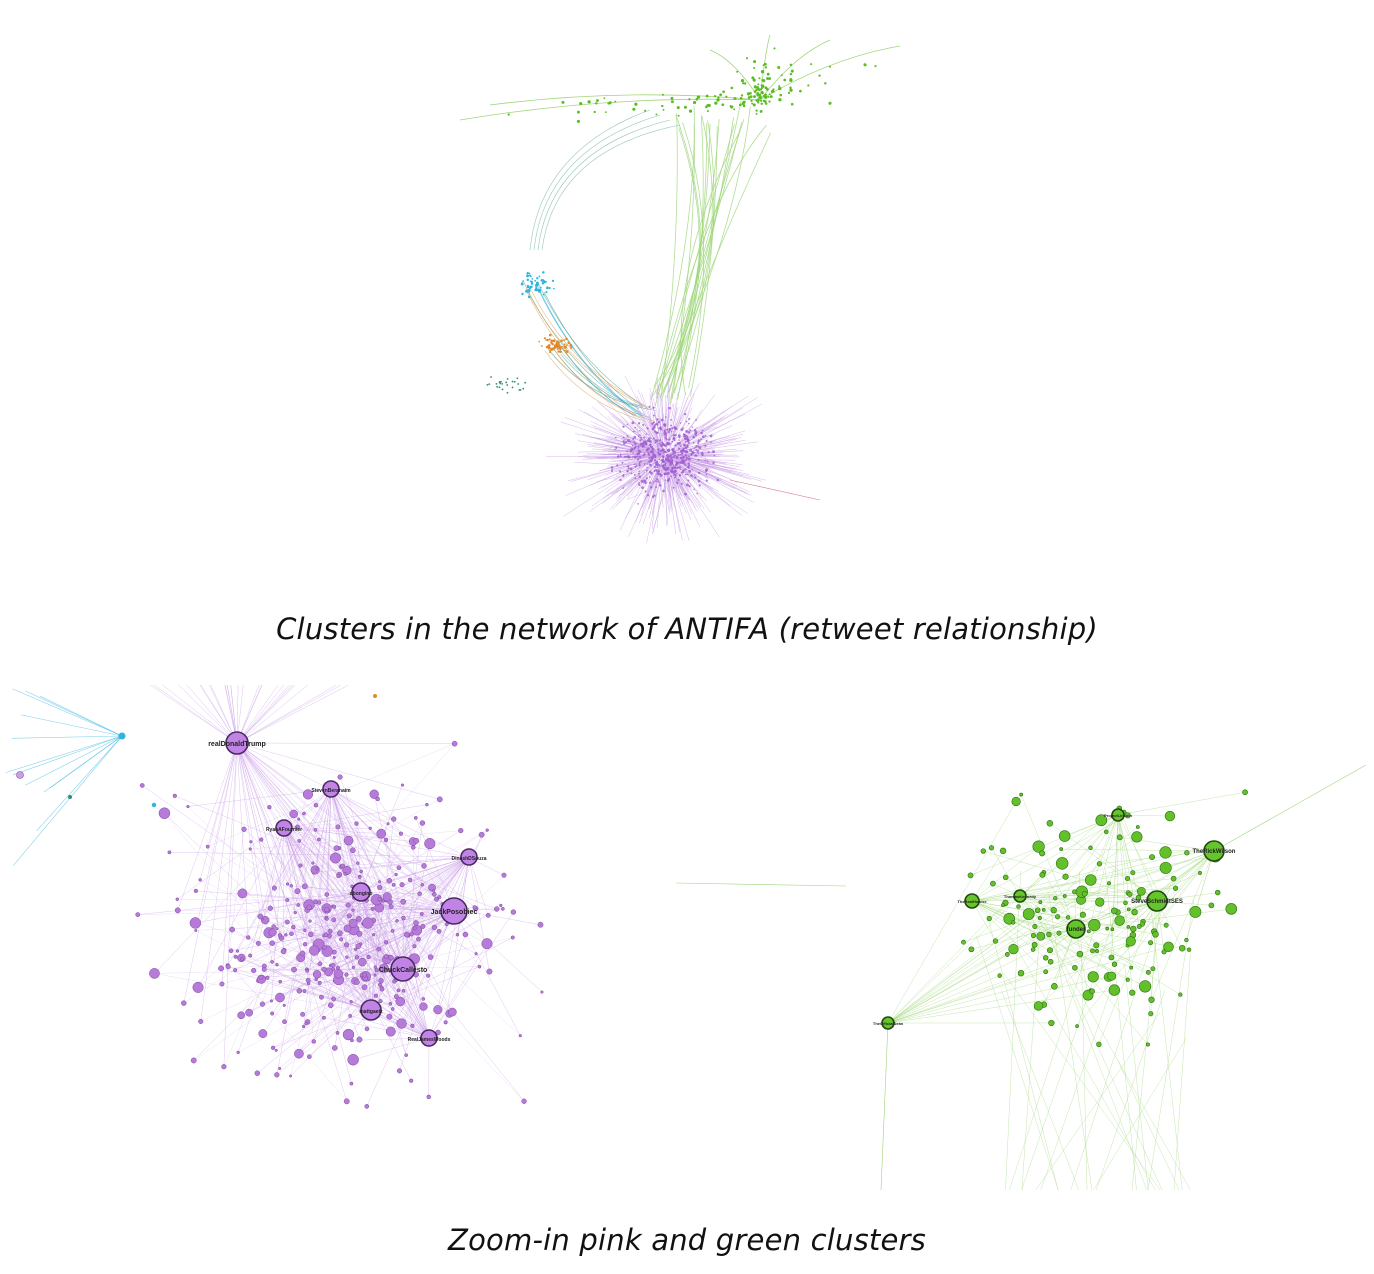 The width and height of the screenshot is (1374, 1274). Describe the element at coordinates (551, 342) in the screenshot. I see `overview-orange-node` at that location.